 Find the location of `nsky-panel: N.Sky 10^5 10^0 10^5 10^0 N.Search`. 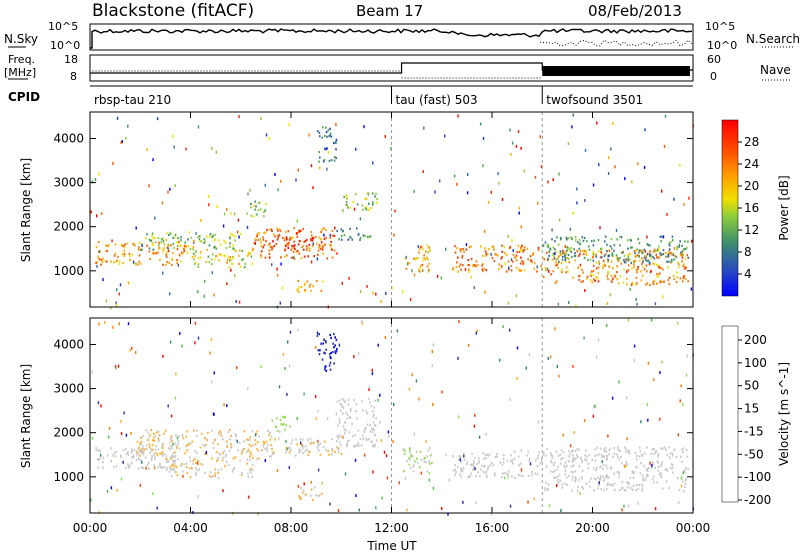

nsky-panel: N.Sky 10^5 10^0 10^5 10^0 N.Search is located at coordinates (402, 36).